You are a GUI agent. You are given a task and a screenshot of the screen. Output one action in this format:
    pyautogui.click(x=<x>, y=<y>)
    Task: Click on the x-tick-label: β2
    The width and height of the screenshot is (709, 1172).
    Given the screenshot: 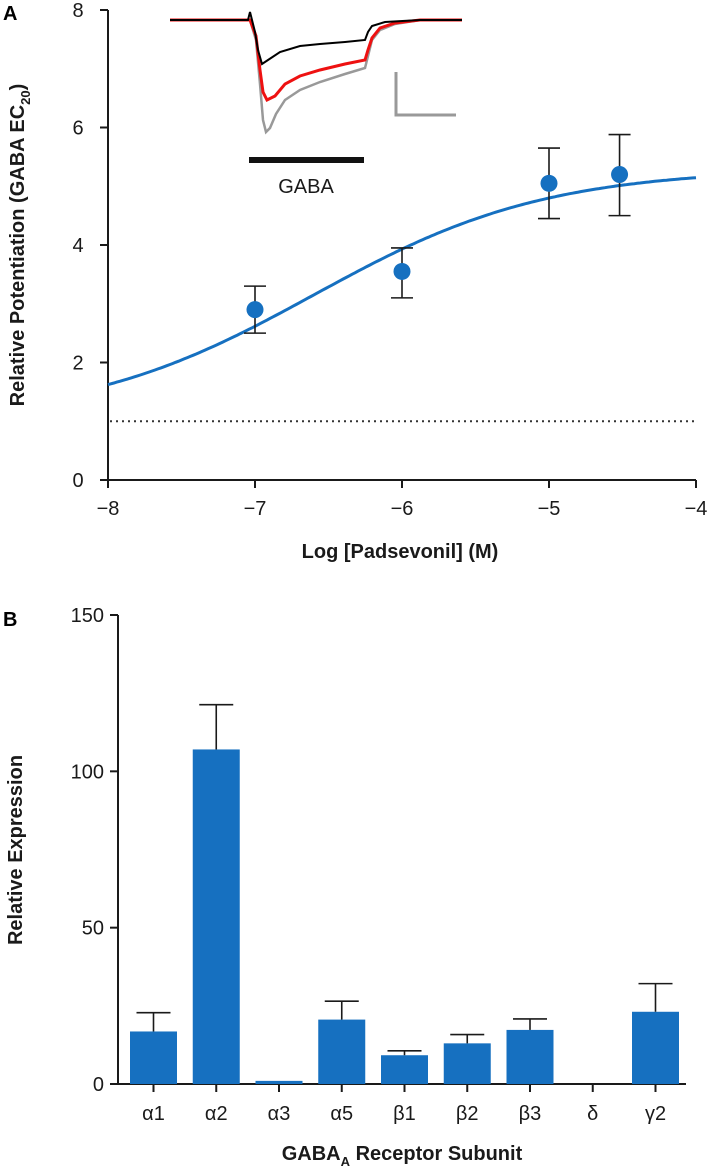 What is the action you would take?
    pyautogui.click(x=467, y=1114)
    